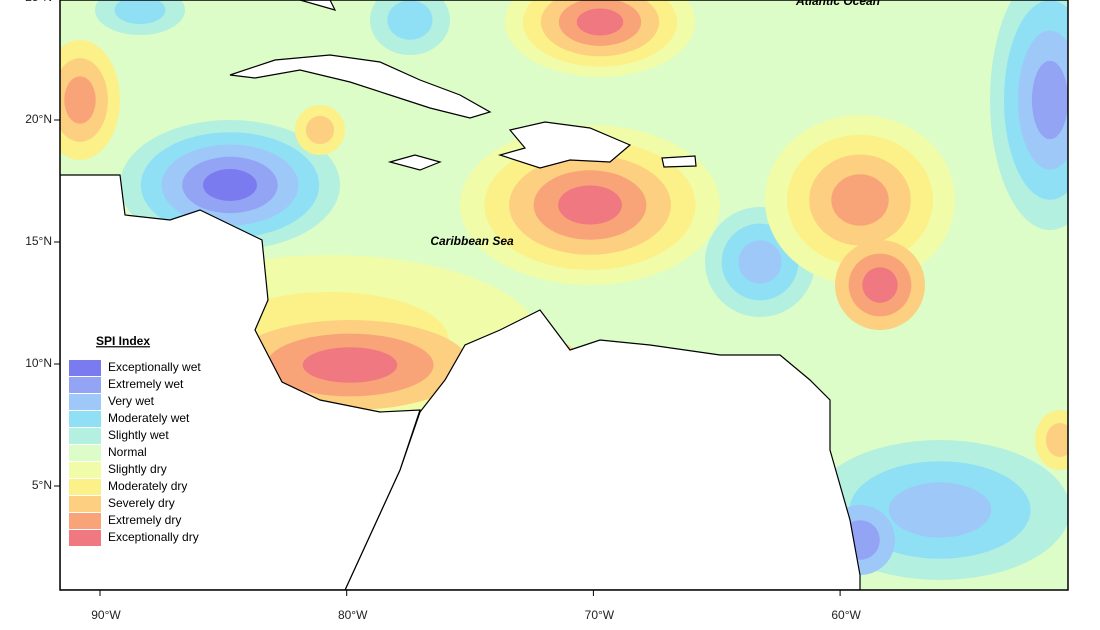 The image size is (1100, 630). Describe the element at coordinates (353, 615) in the screenshot. I see `lon-tick-label: 80°W` at that location.